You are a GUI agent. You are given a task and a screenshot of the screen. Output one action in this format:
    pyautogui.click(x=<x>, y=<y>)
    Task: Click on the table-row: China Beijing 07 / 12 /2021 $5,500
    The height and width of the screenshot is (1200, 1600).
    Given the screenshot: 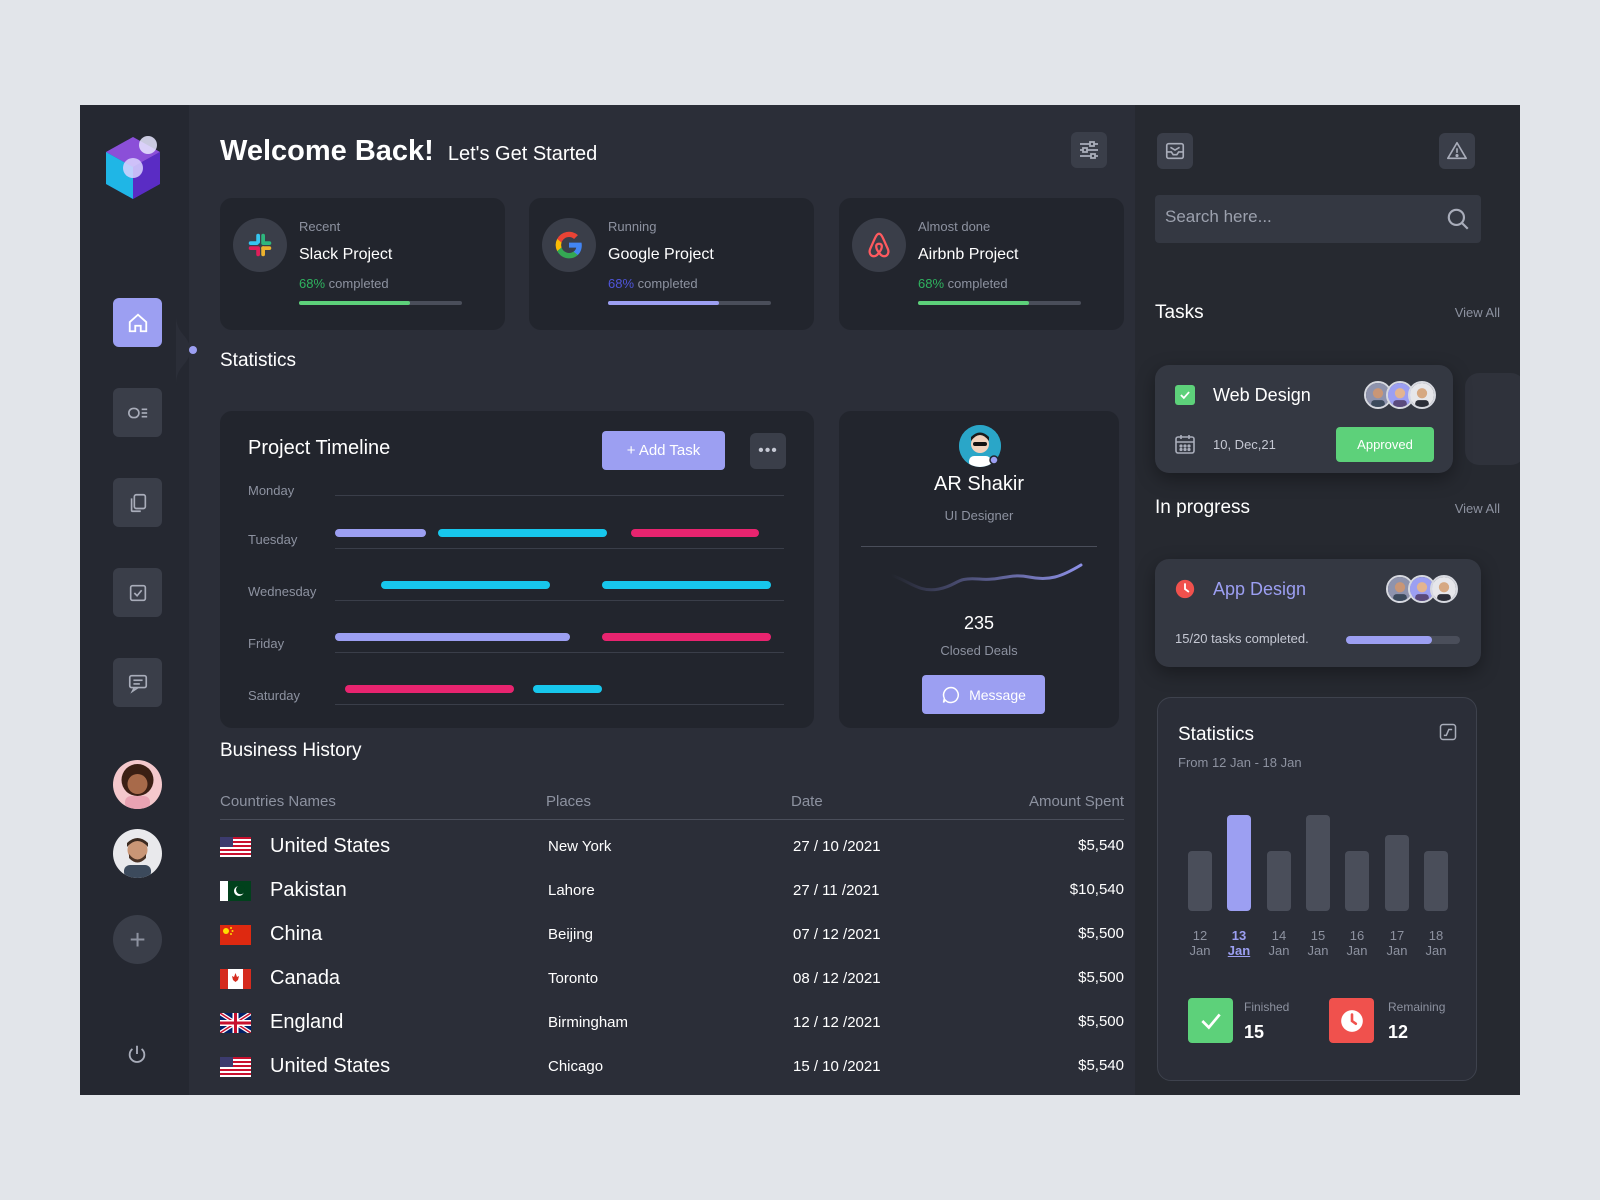 What is the action you would take?
    pyautogui.click(x=672, y=935)
    